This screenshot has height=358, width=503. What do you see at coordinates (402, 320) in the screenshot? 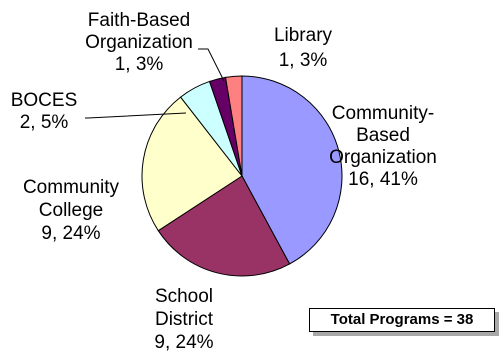
I see `total-programs-box: Total Programs = 38` at bounding box center [402, 320].